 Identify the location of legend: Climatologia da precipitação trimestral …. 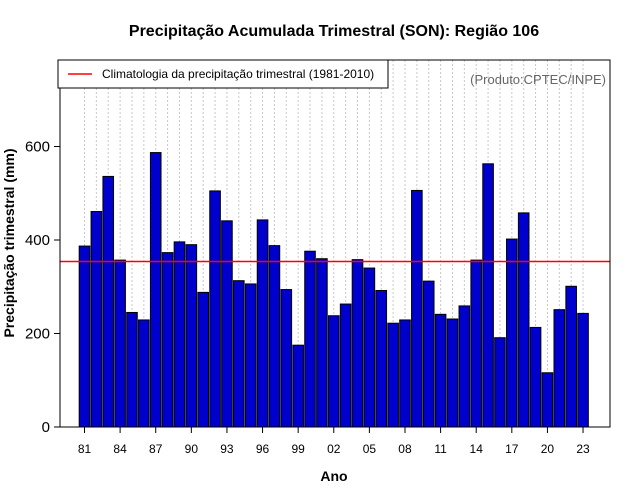
(223, 74).